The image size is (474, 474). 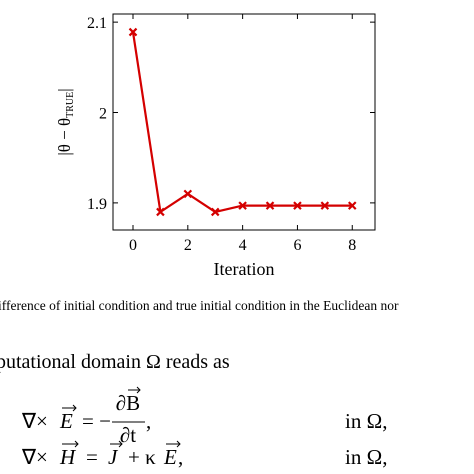 I want to click on y-axis-label: |θ − θTRUE|, so click(x=65, y=121).